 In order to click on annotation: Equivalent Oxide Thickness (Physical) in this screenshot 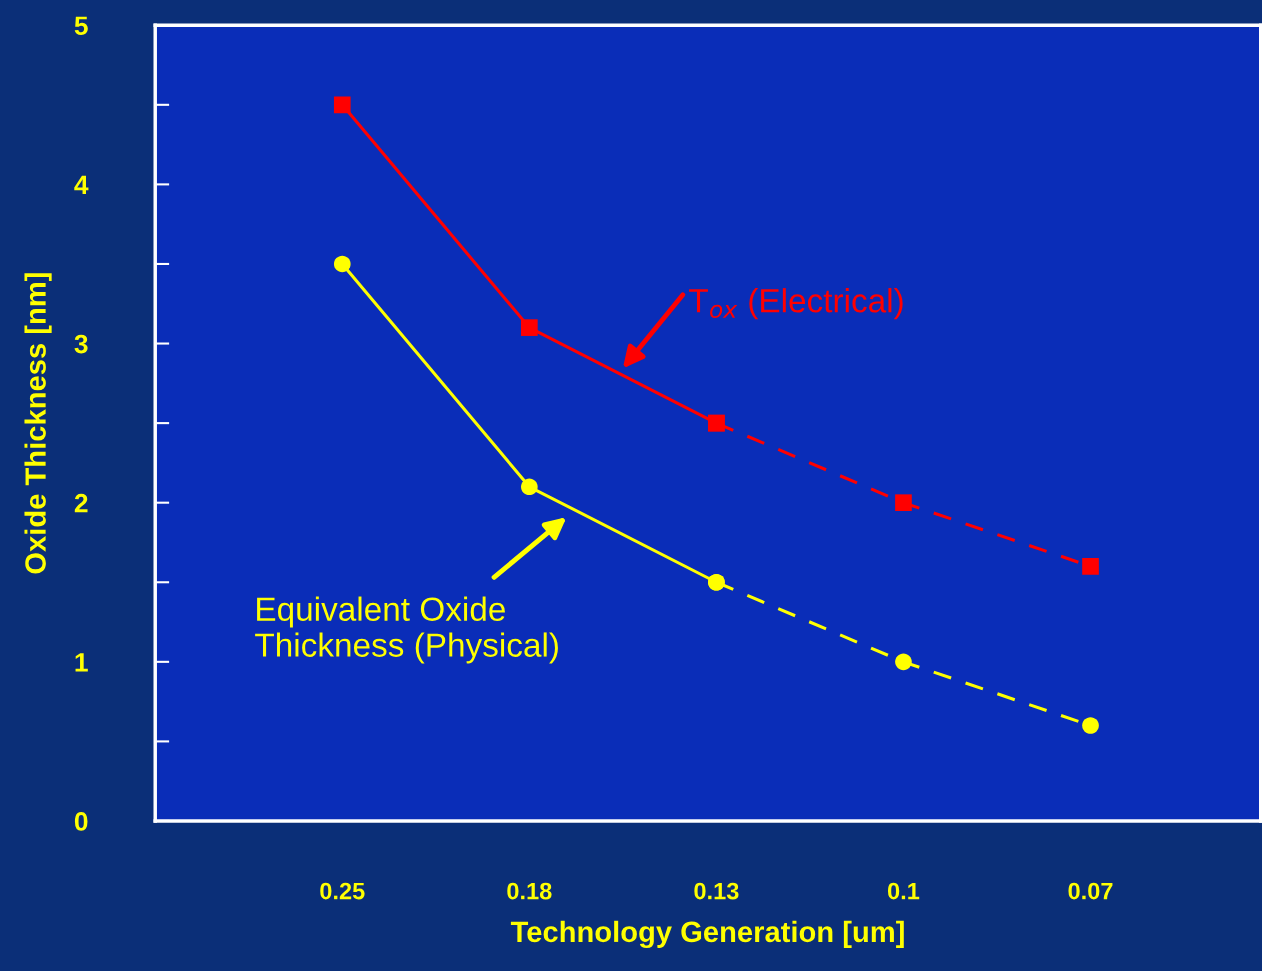, I will do `click(406, 630)`.